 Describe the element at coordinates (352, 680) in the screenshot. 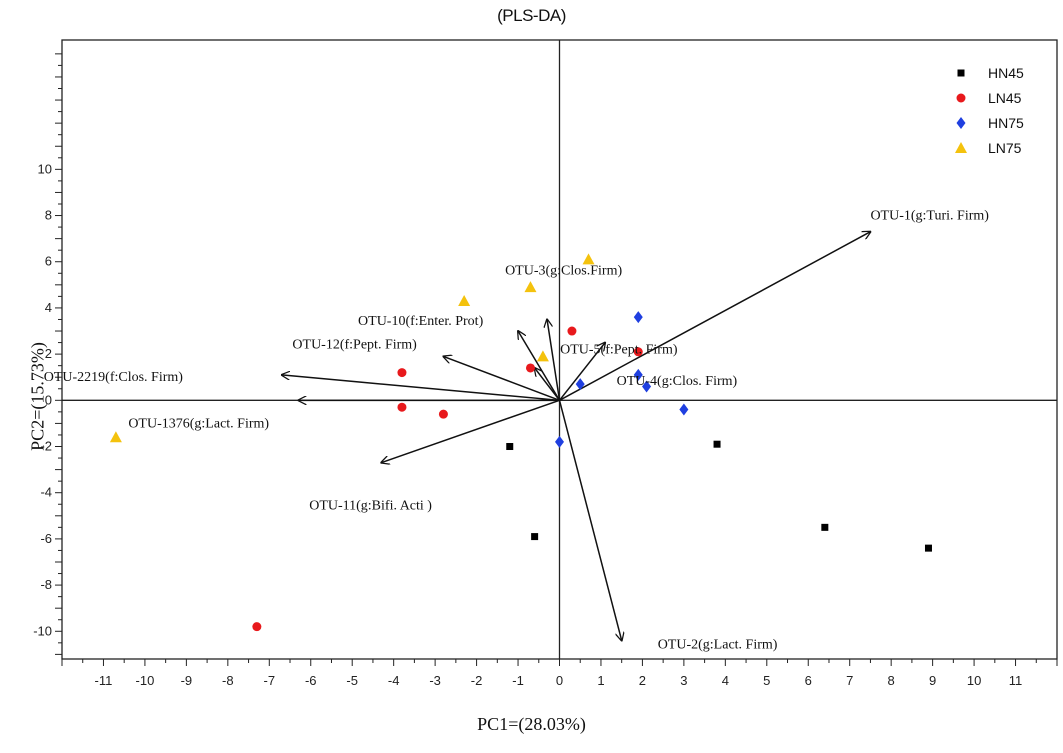

I see `x-tick-label: -5` at that location.